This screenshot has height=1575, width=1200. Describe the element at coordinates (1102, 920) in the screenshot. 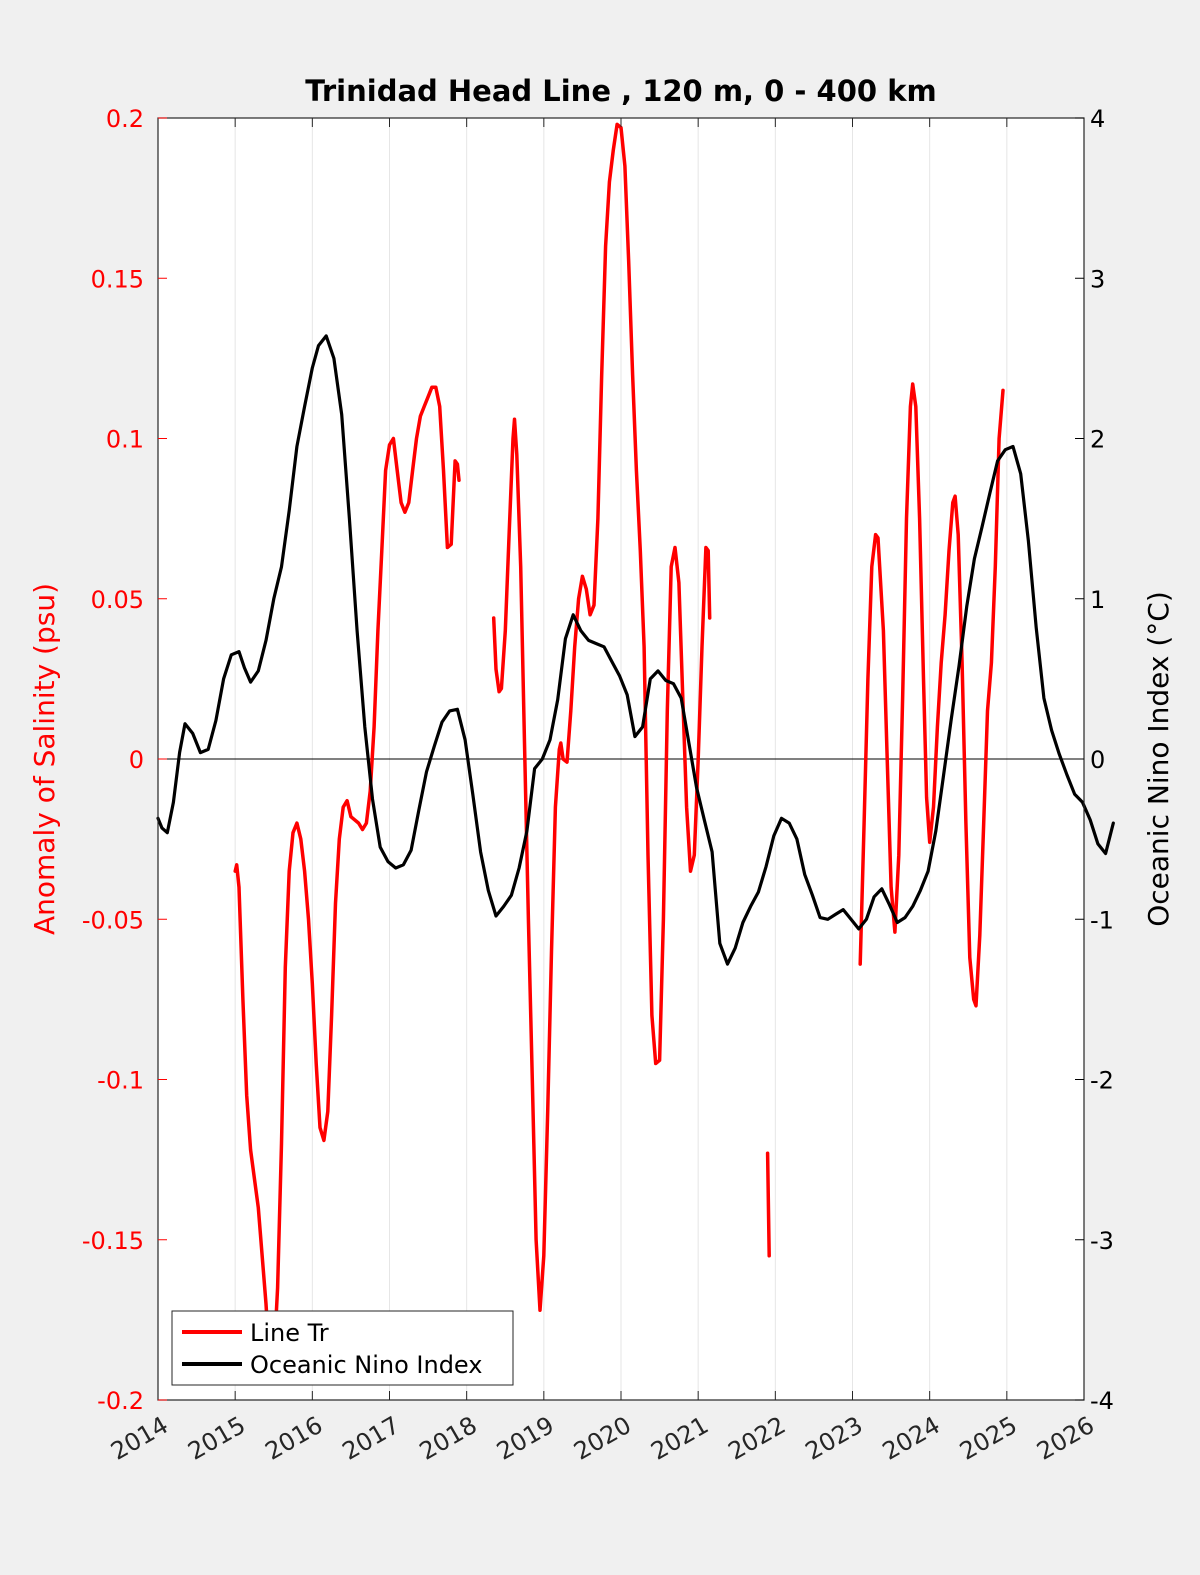

I see `y-right-tick-label--1: -1` at that location.